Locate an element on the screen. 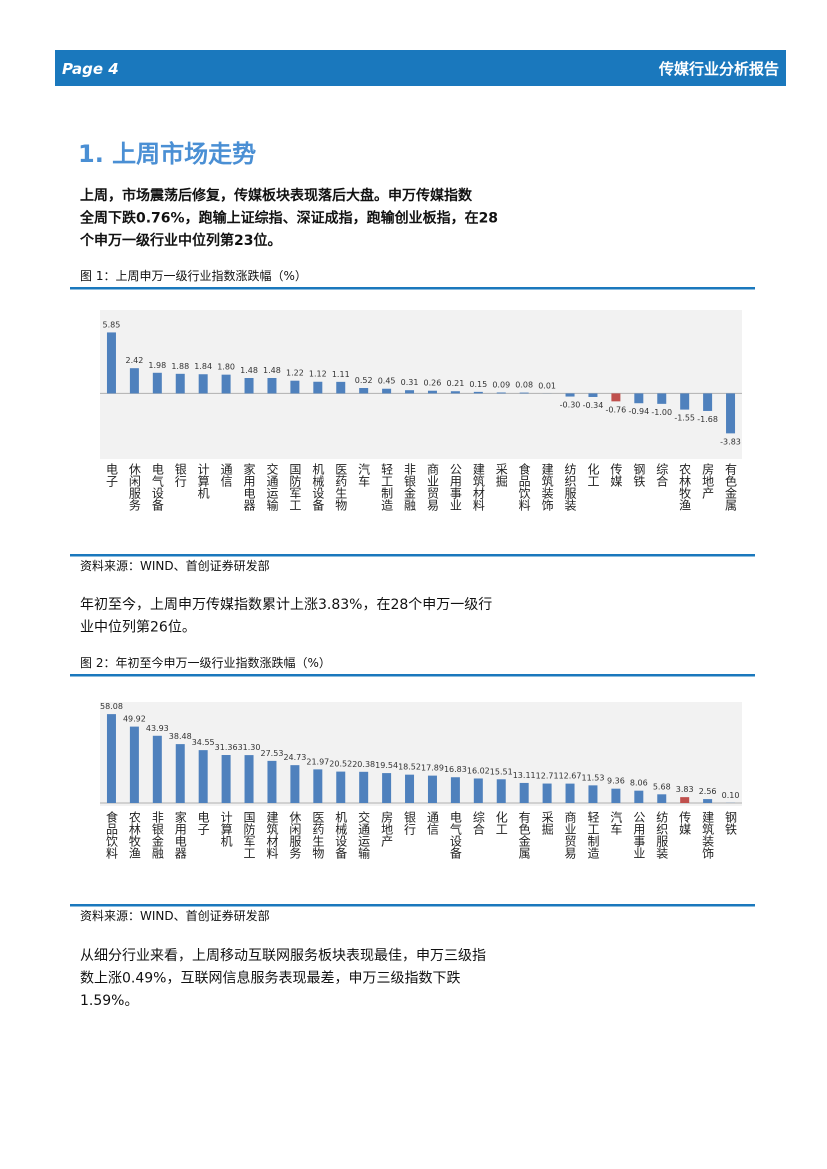 The height and width of the screenshot is (1169, 827). value-label: 1.84 is located at coordinates (203, 366).